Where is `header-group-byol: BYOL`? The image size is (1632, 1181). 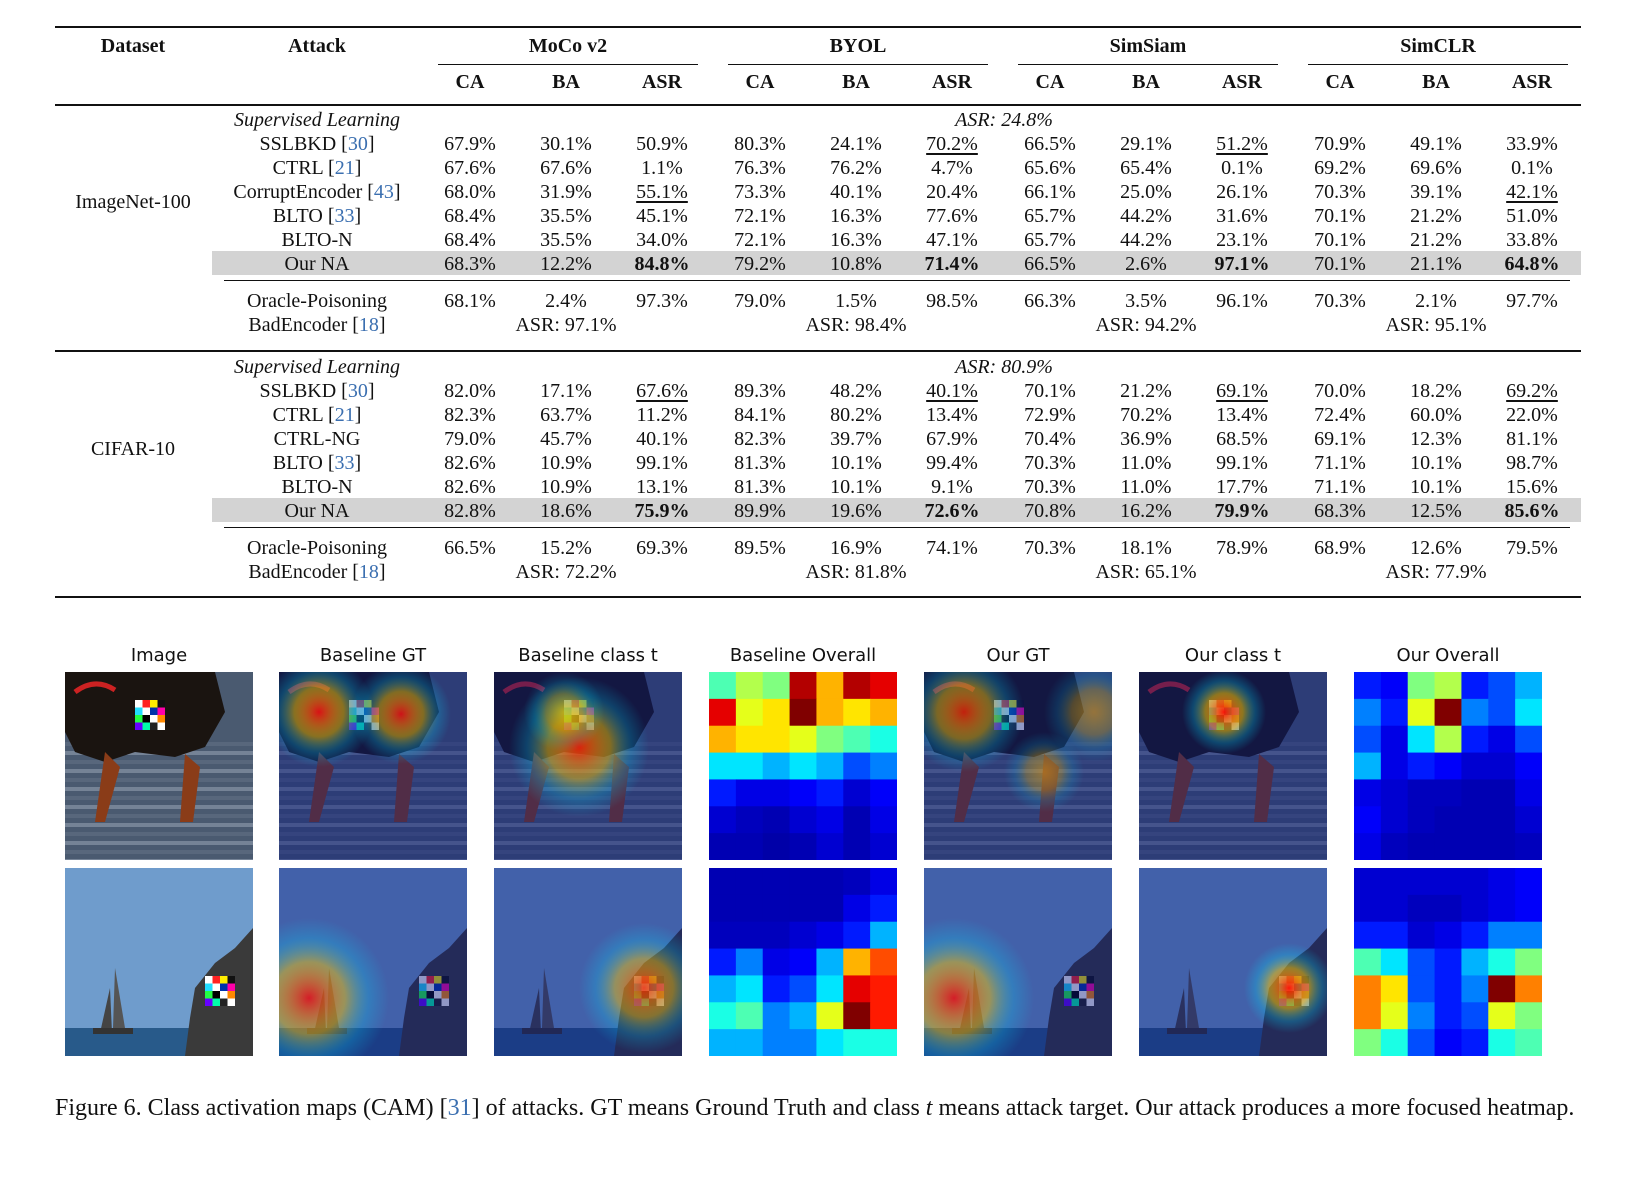 header-group-byol: BYOL is located at coordinates (858, 46).